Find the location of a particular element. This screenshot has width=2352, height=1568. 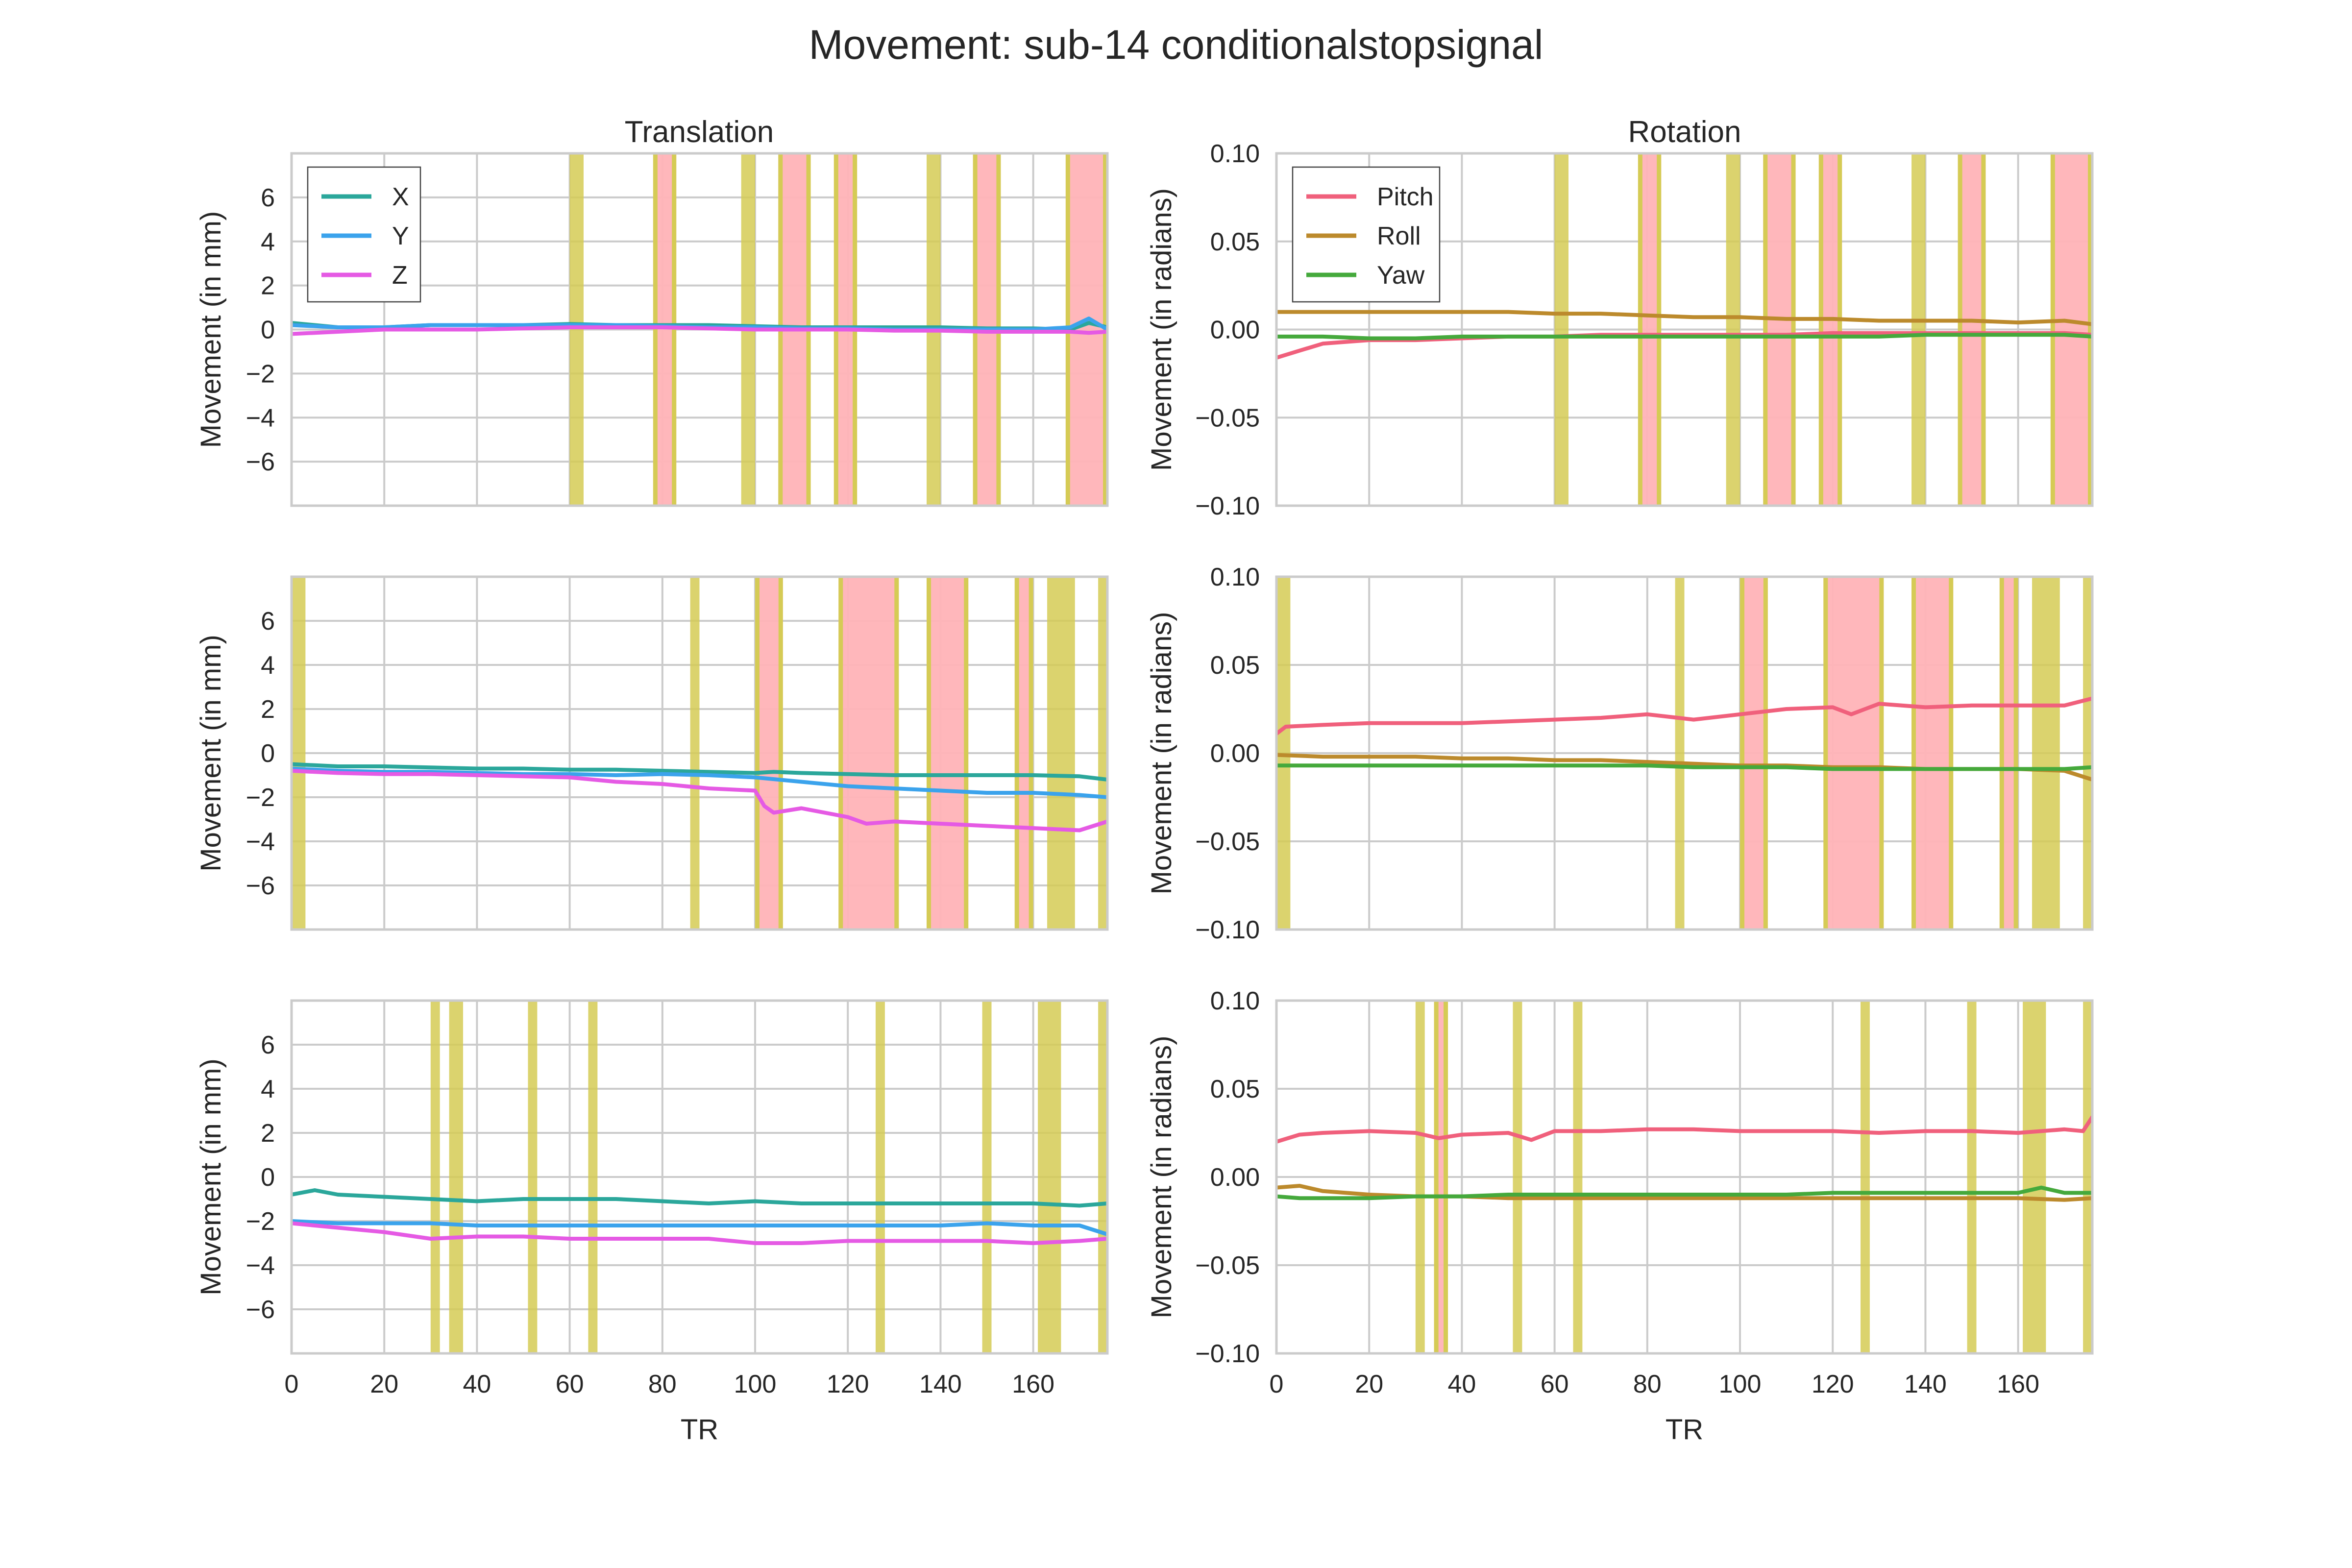

panel-r3c2-frame is located at coordinates (1684, 1177).